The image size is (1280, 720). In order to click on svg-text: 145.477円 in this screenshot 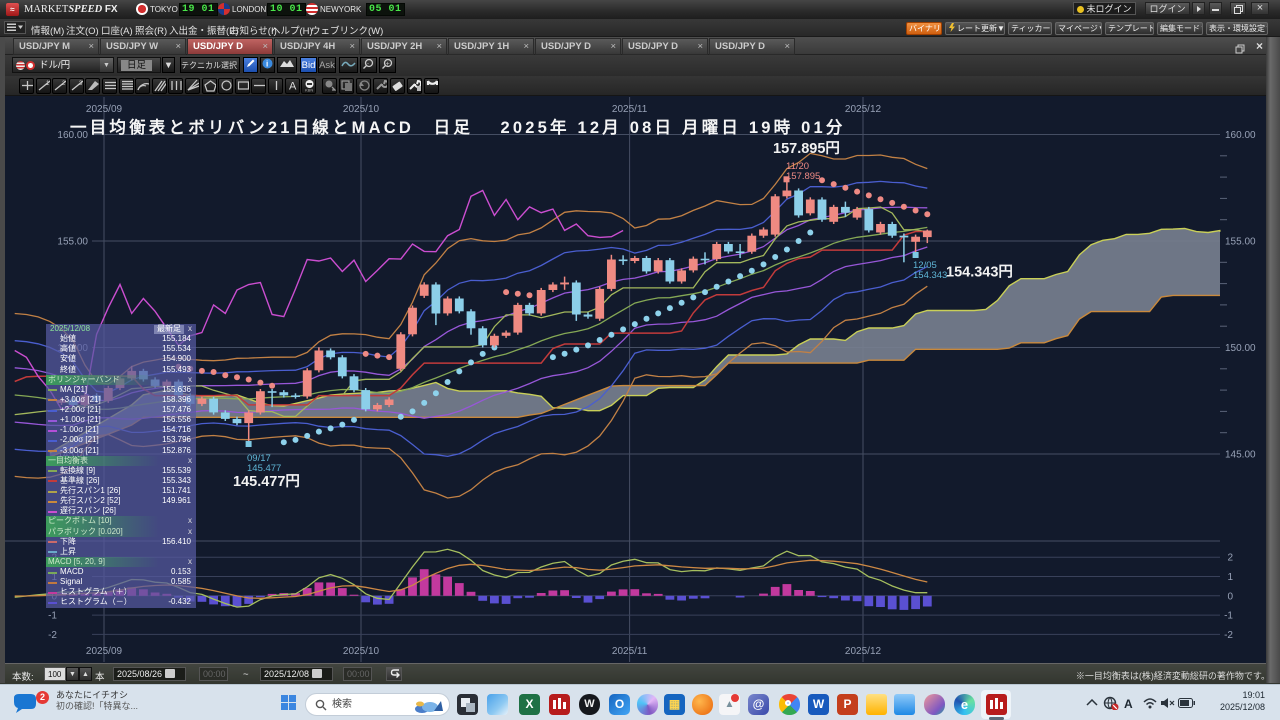, I will do `click(266, 481)`.